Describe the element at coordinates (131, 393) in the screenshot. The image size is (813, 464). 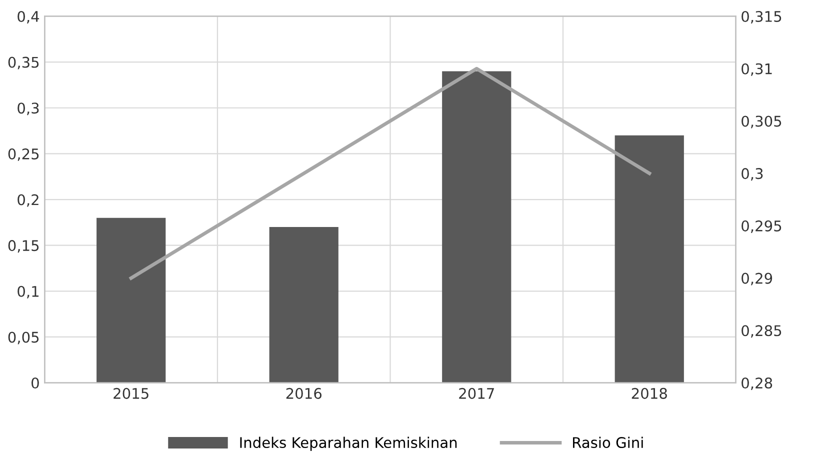
I see `x-tick-label: 2015` at that location.